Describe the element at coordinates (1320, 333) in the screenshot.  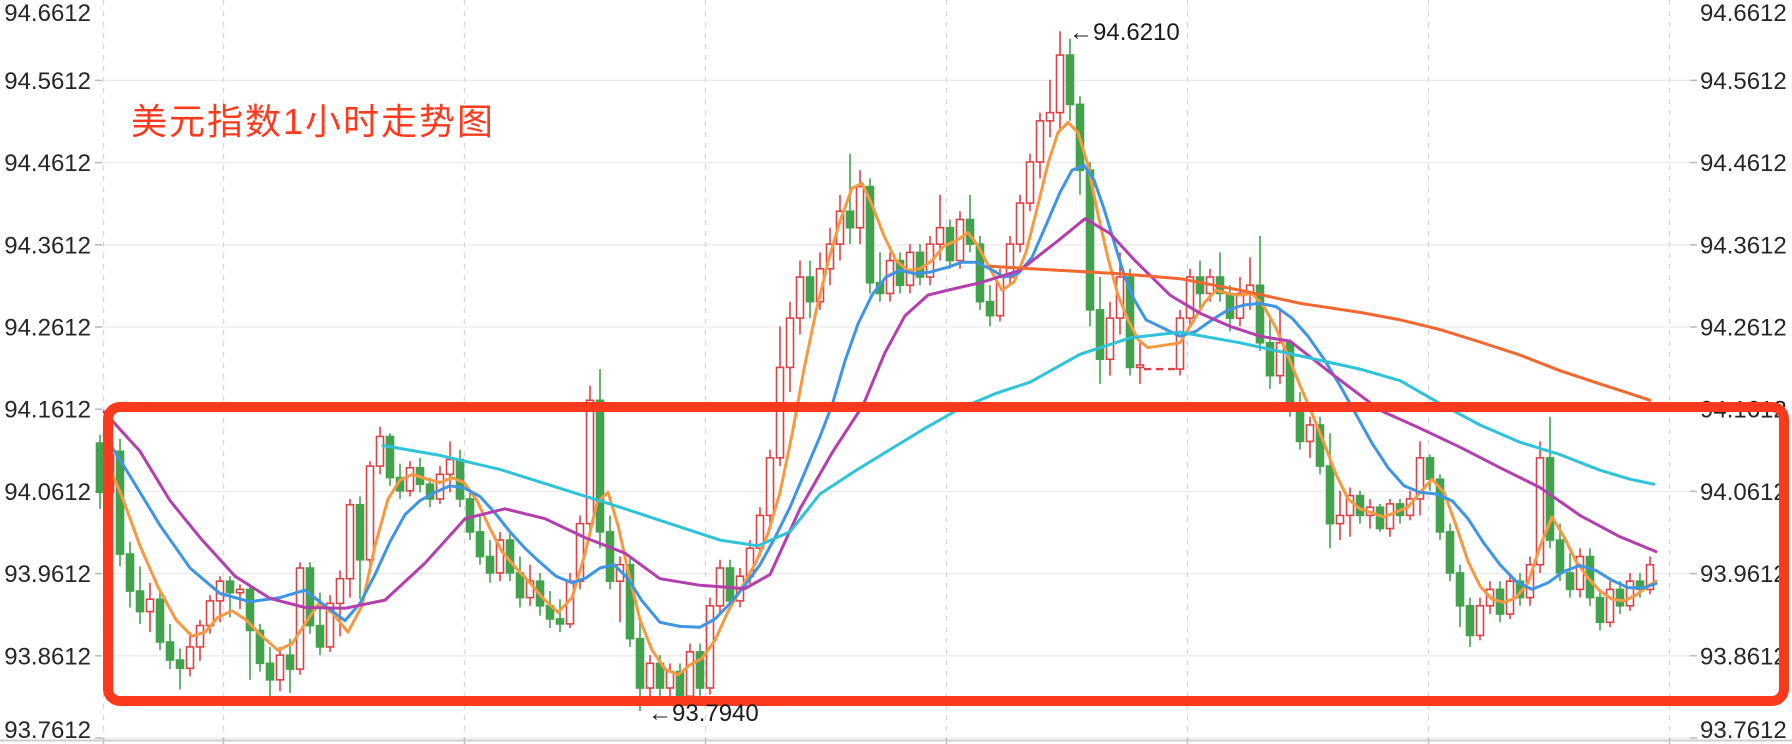
I see `ma-slow-orange` at that location.